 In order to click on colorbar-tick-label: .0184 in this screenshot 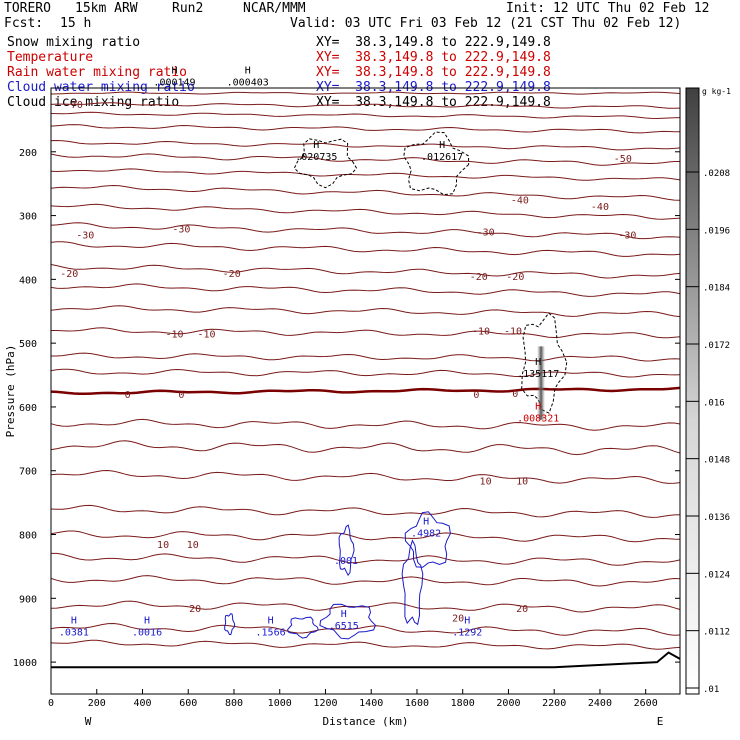, I will do `click(716, 289)`.